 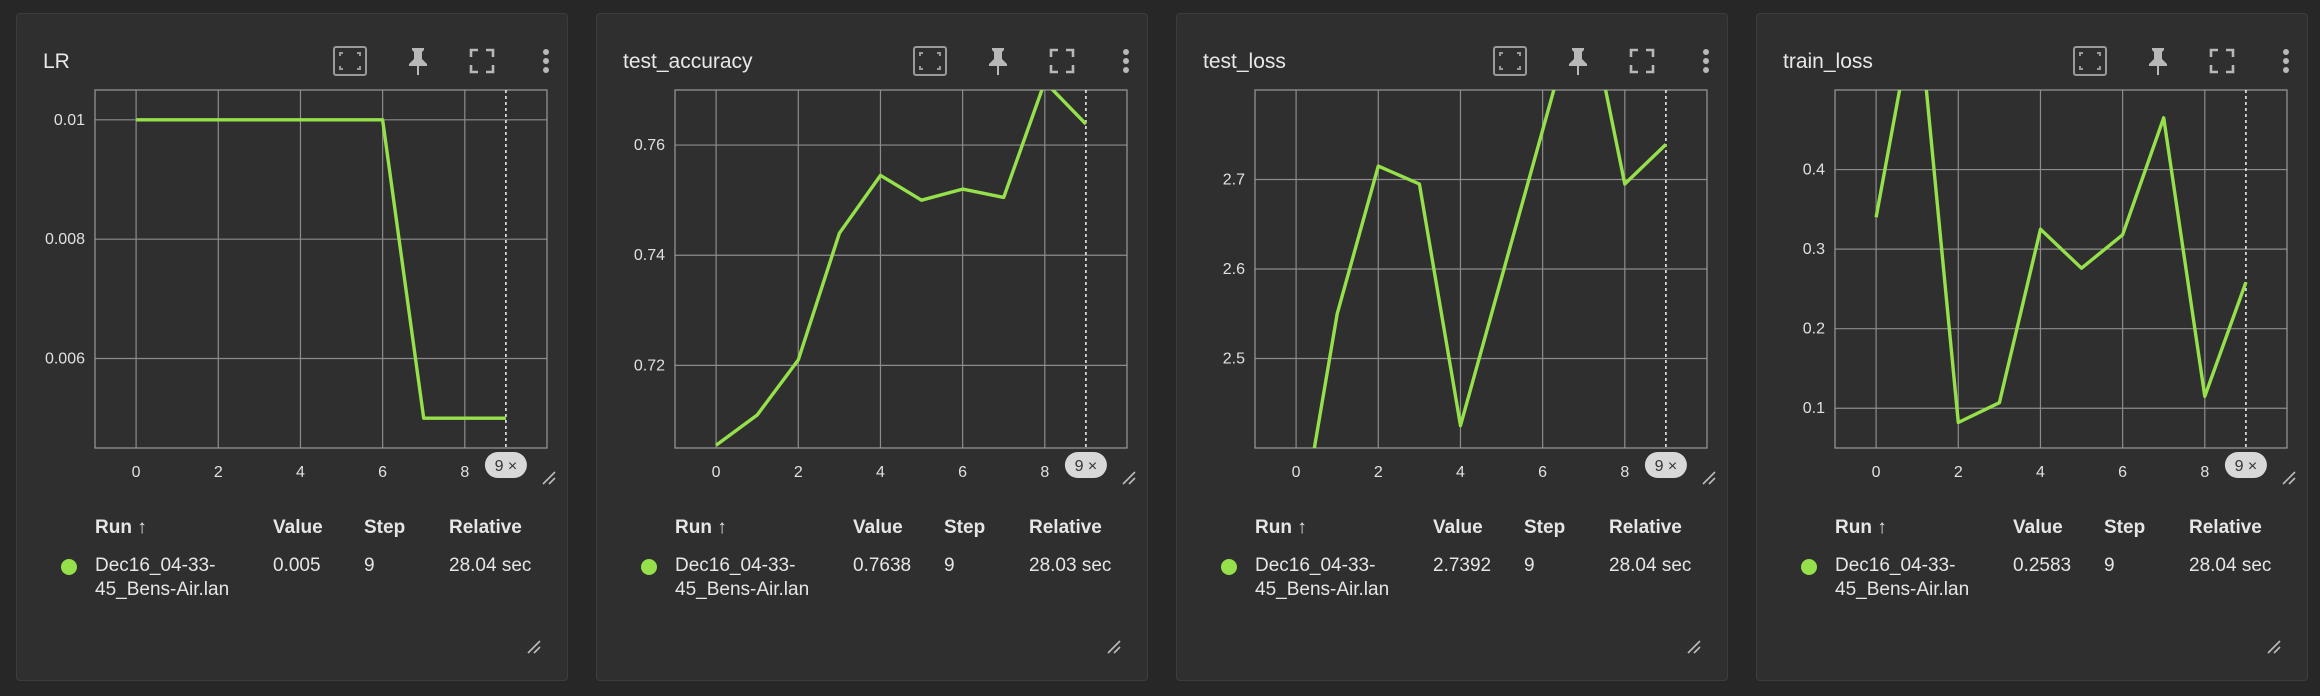 I want to click on x-tick-label: 4, so click(x=300, y=472).